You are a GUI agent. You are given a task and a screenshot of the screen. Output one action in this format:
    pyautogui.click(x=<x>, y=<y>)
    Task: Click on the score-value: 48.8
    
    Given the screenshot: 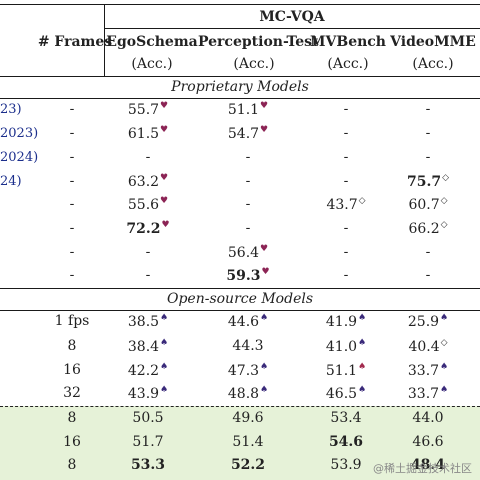 What is the action you would take?
    pyautogui.click(x=243, y=394)
    